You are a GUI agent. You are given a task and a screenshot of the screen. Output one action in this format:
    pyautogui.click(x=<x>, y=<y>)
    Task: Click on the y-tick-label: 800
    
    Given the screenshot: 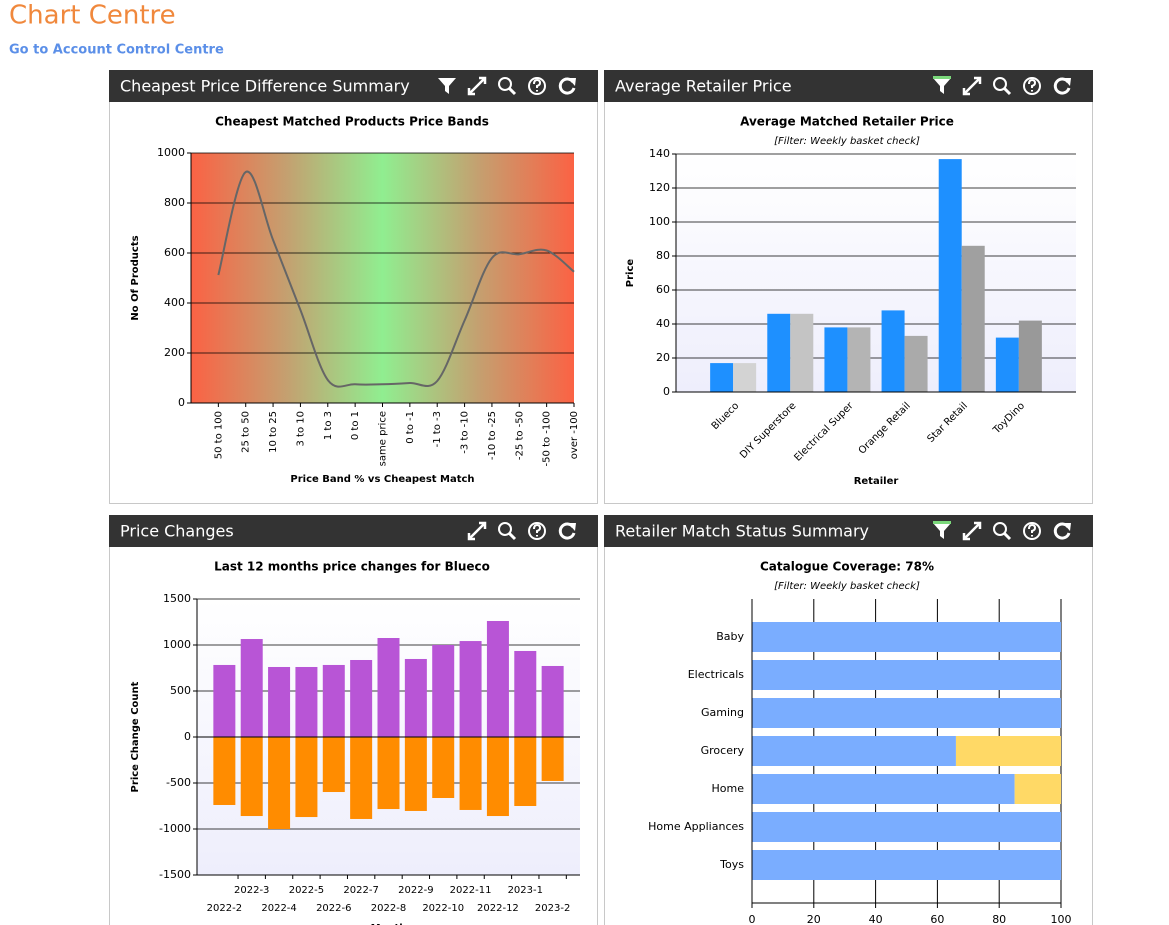 What is the action you would take?
    pyautogui.click(x=174, y=202)
    